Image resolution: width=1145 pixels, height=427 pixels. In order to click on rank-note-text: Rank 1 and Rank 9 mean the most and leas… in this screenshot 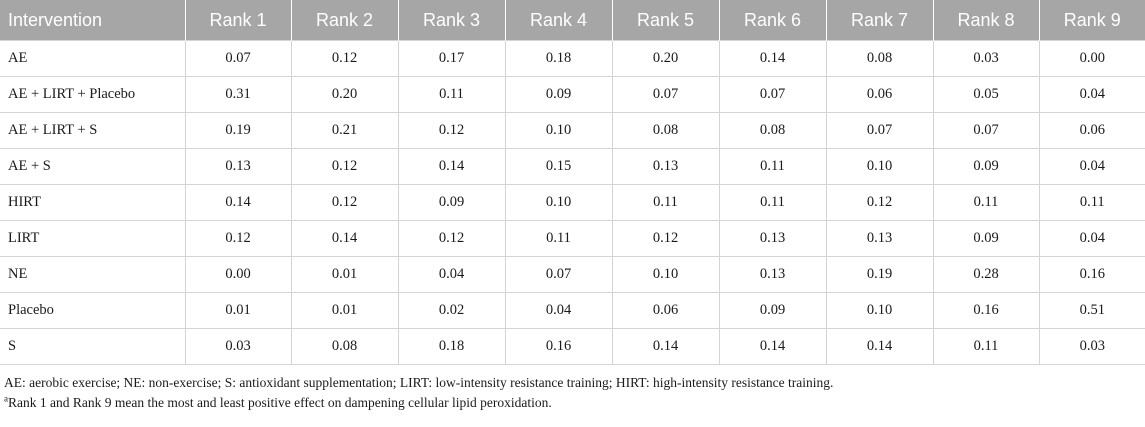, I will do `click(280, 402)`.